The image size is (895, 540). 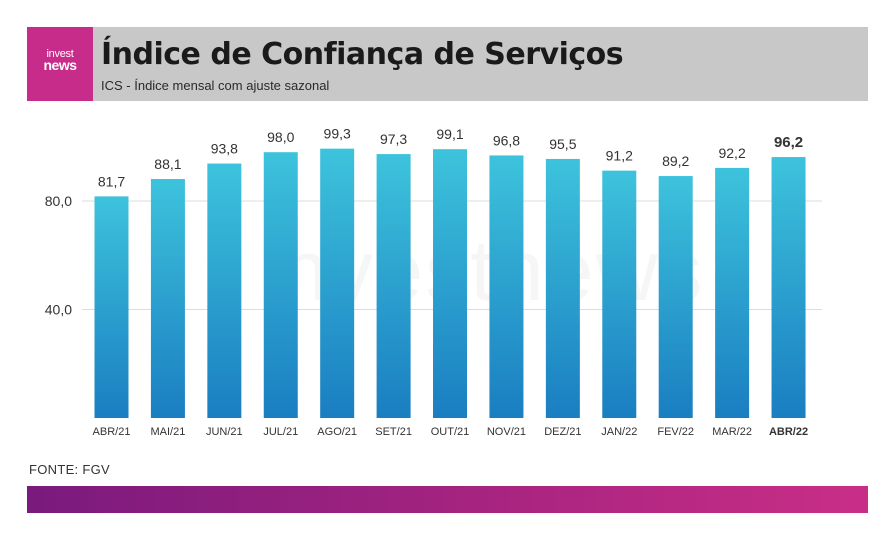 What do you see at coordinates (675, 161) in the screenshot?
I see `bar-value-label: 89,2` at bounding box center [675, 161].